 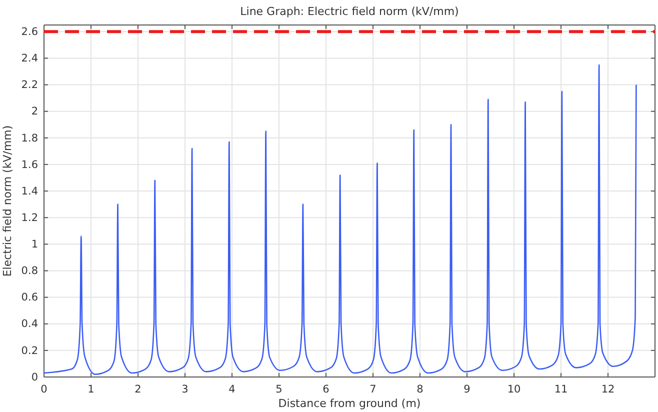 I want to click on y-tick-label: 1.6, so click(x=29, y=164).